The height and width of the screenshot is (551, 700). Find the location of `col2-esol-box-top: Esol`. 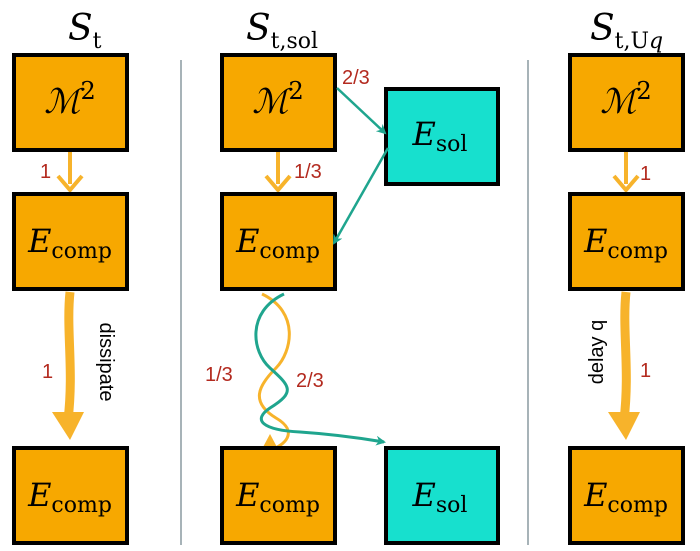

col2-esol-box-top: Esol is located at coordinates (442, 136).